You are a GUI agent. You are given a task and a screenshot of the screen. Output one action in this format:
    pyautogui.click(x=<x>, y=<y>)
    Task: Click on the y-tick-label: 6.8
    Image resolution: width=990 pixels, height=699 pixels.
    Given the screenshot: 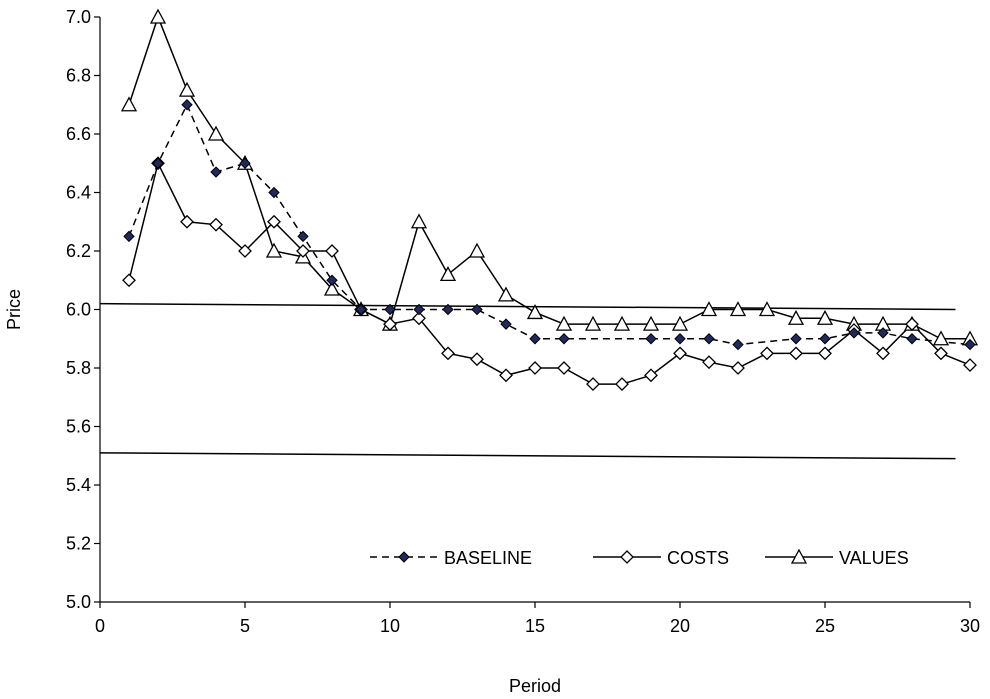 What is the action you would take?
    pyautogui.click(x=78, y=76)
    